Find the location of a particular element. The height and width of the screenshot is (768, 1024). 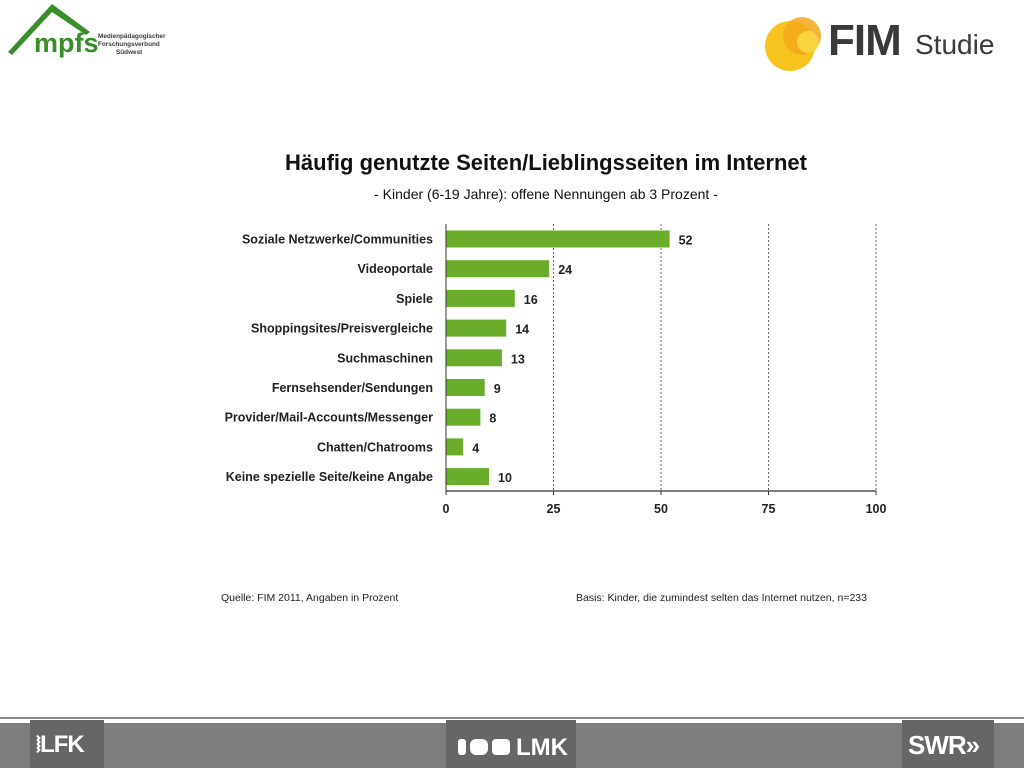

x-tick-label: 0 is located at coordinates (446, 509).